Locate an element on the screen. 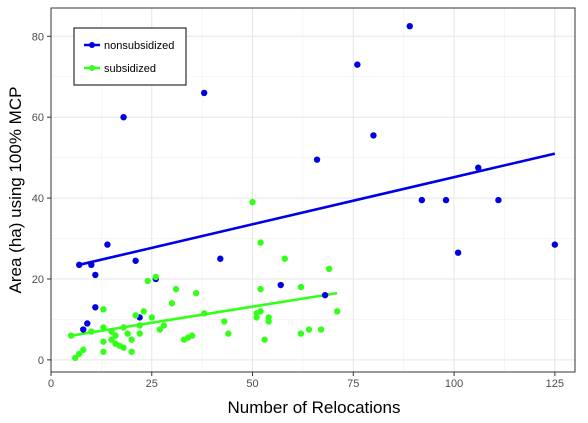 This screenshot has width=588, height=423. legend-label-nonsubsidized: nonsubsidized is located at coordinates (139, 46).